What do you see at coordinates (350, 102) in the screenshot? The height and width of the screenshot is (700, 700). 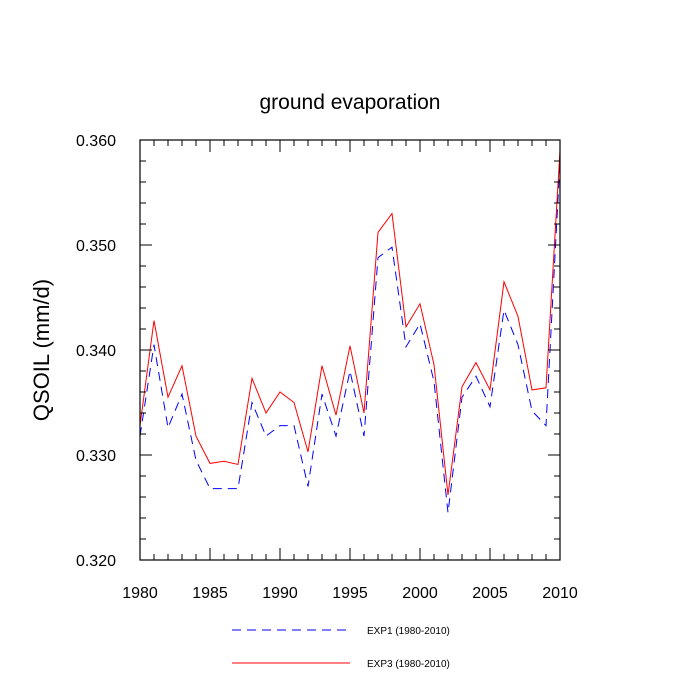 I see `chart-title: ground evaporation` at bounding box center [350, 102].